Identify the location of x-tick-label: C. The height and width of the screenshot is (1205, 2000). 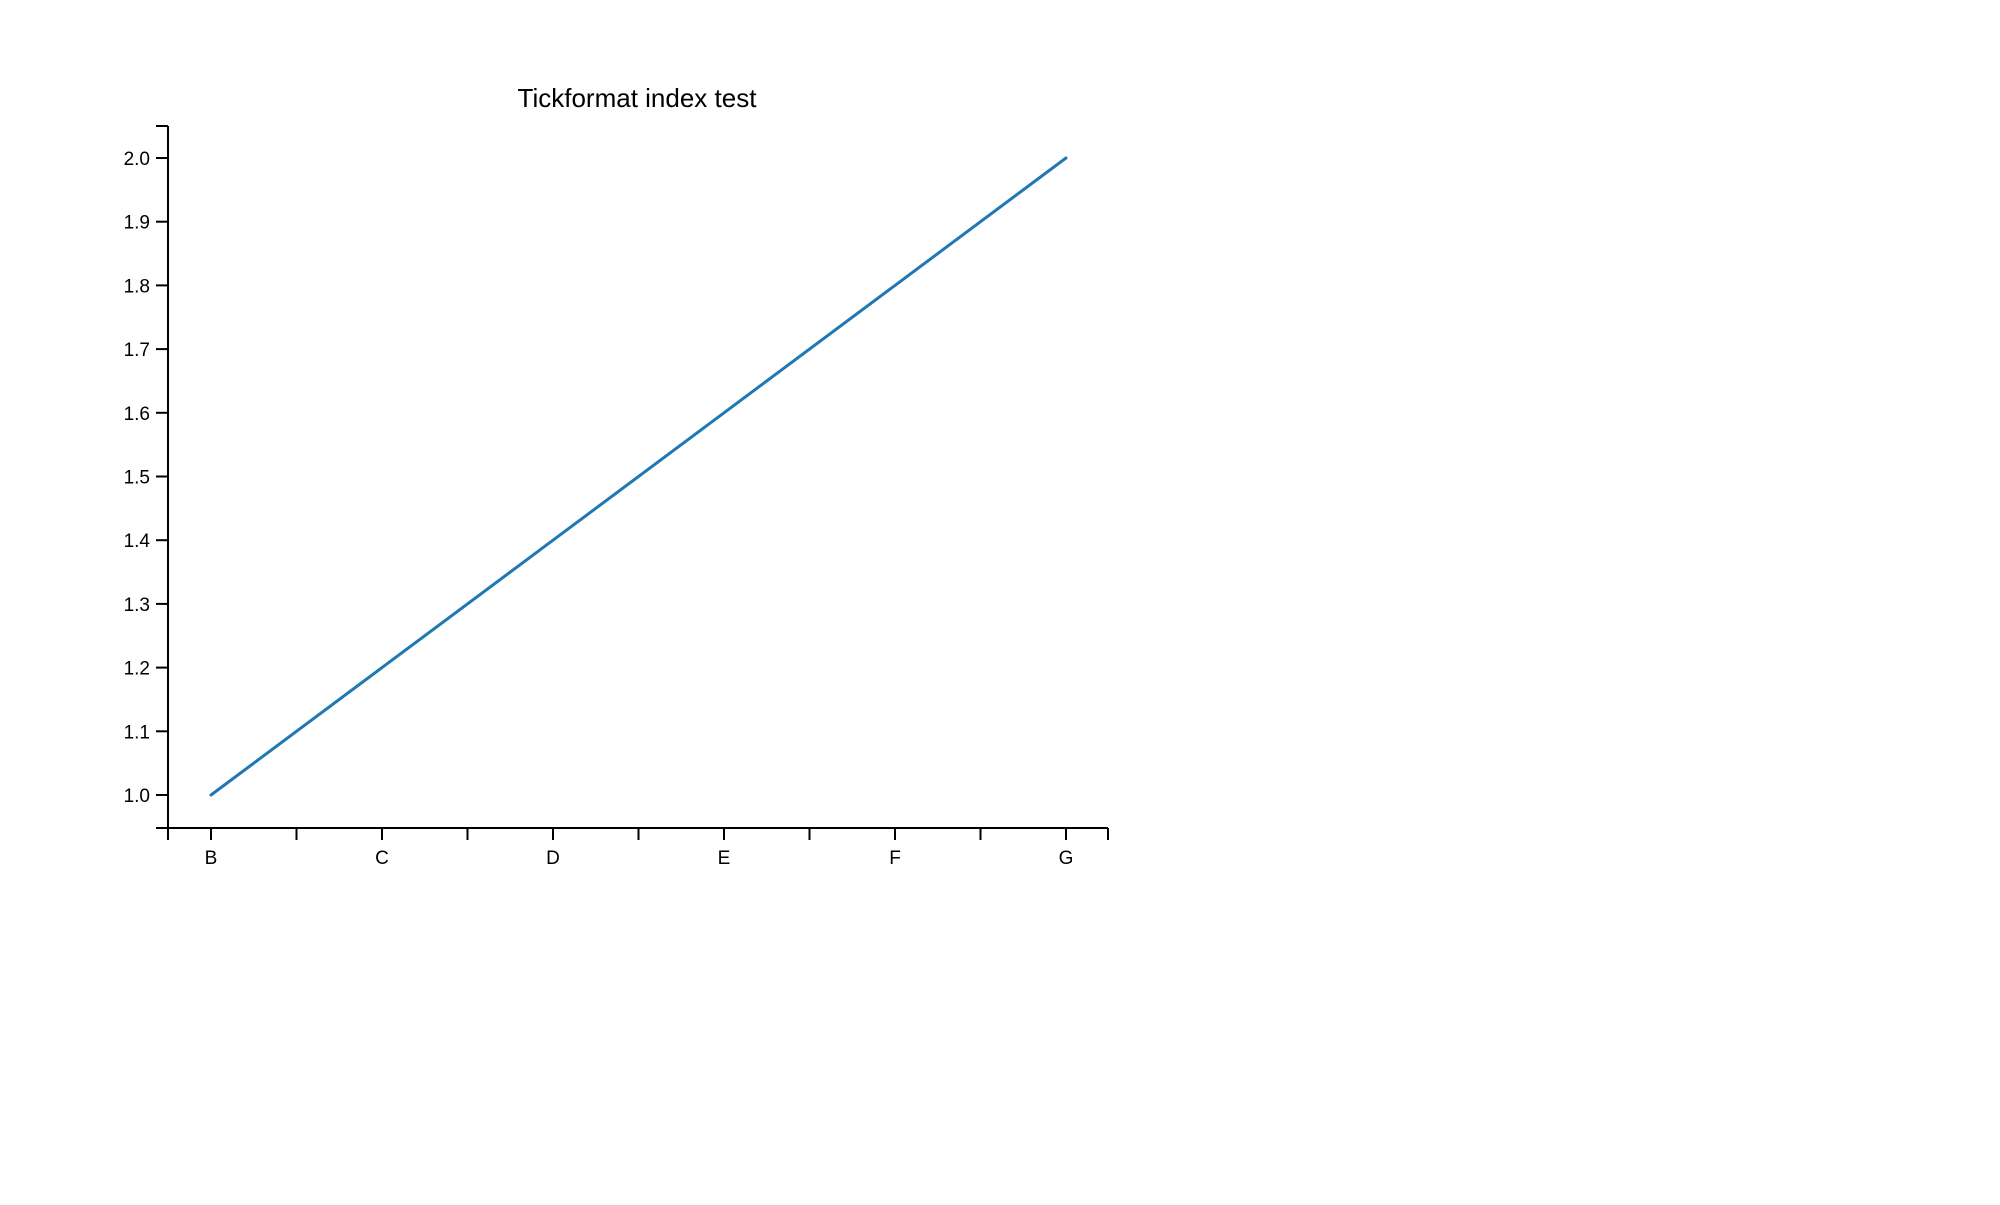
(382, 858).